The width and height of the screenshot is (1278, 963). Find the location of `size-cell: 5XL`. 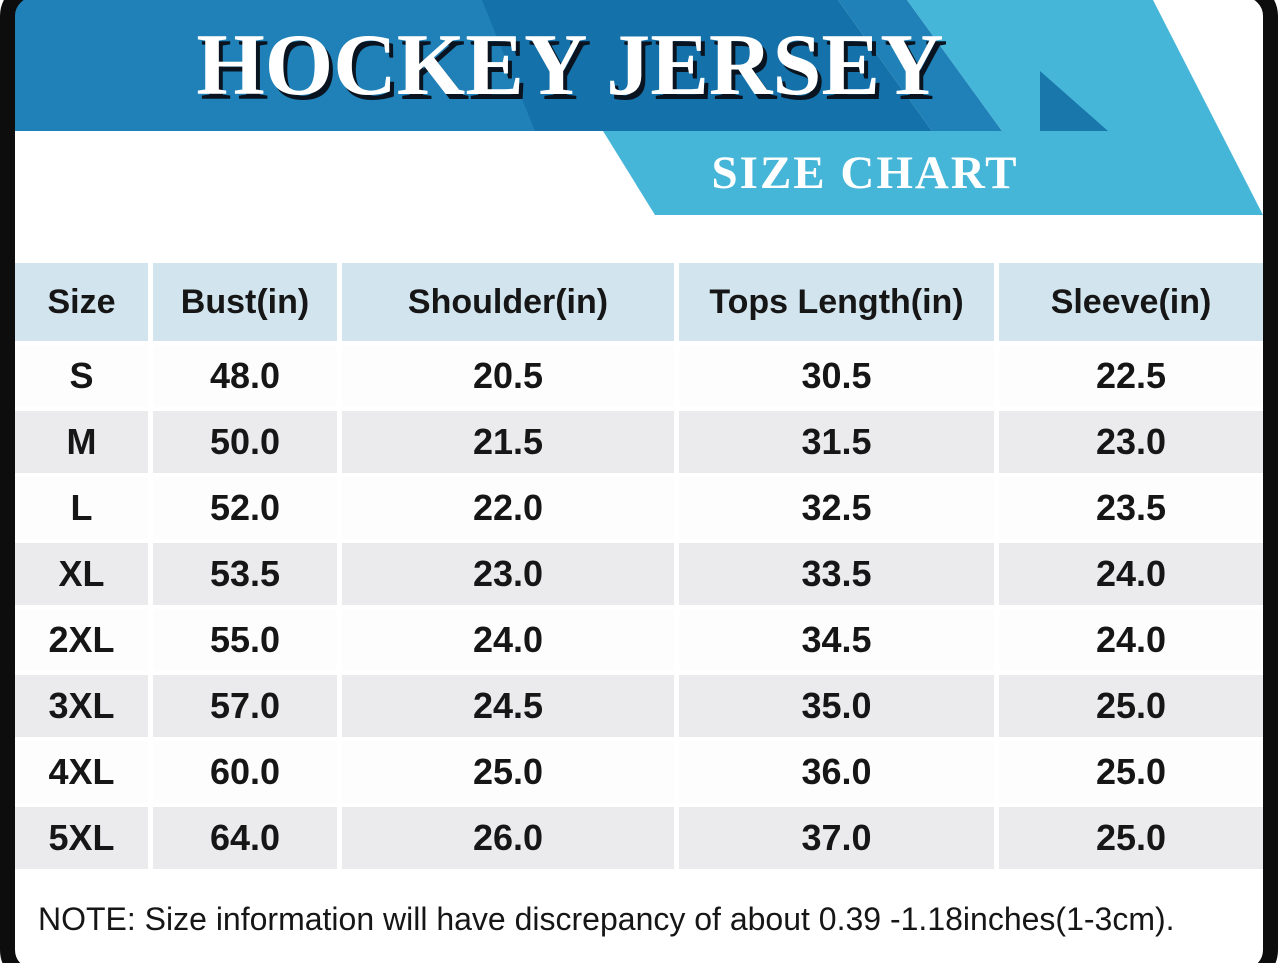

size-cell: 5XL is located at coordinates (81, 838).